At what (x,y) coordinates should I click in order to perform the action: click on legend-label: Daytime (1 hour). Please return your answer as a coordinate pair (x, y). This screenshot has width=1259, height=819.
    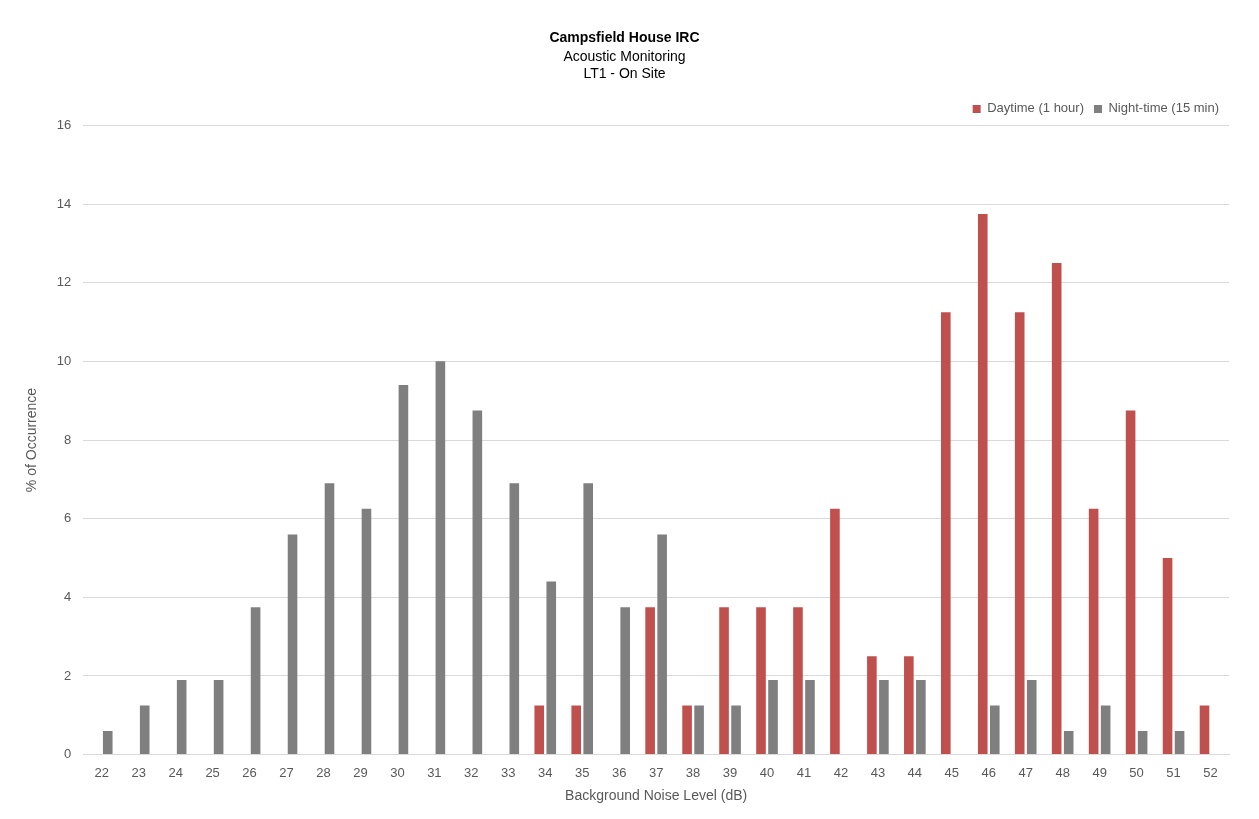
    Looking at the image, I should click on (1035, 108).